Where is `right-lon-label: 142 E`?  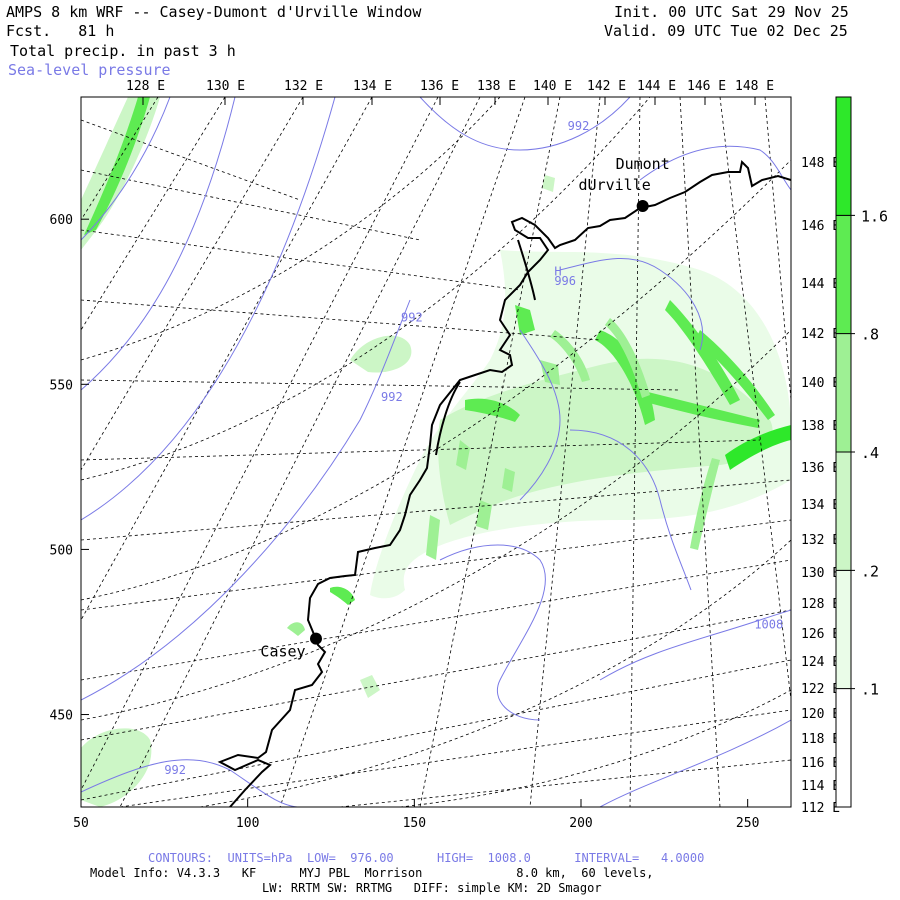
right-lon-label: 142 E is located at coordinates (820, 334).